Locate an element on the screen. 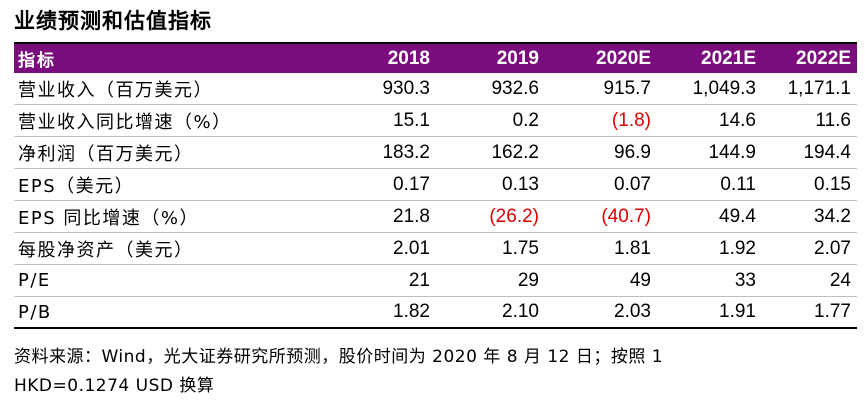 This screenshot has height=413, width=865. row-label: EPS（美元） is located at coordinates (76, 186).